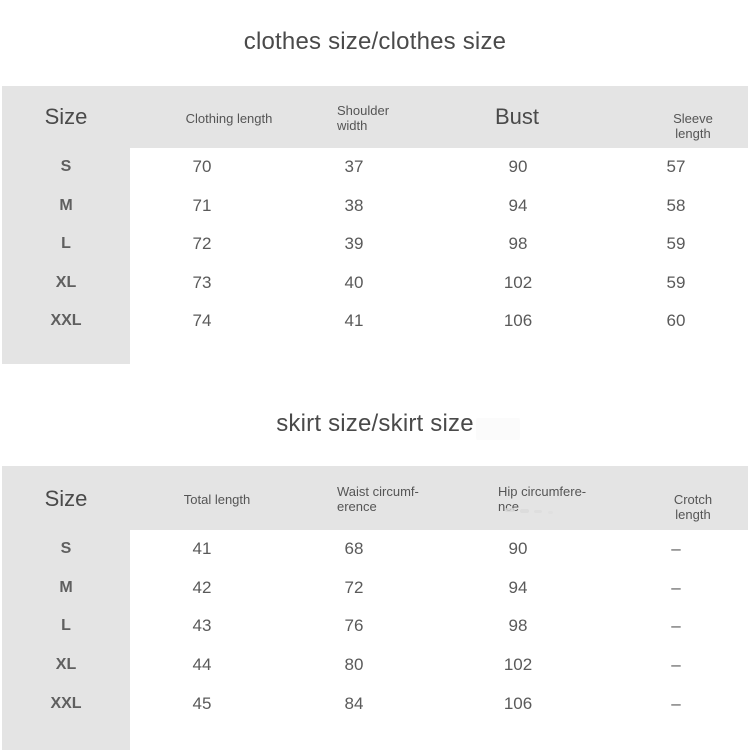 The image size is (750, 750). I want to click on cell-clothing-length: 73, so click(202, 282).